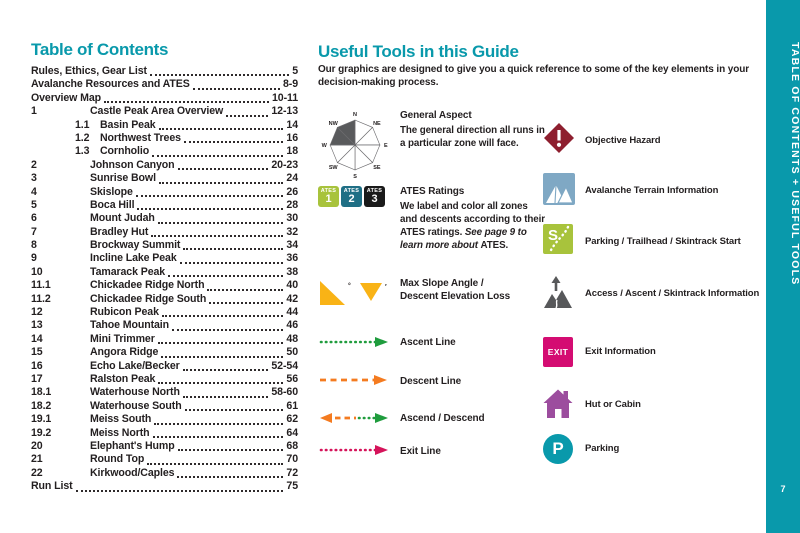  I want to click on toc-entry-page: 72, so click(292, 472).